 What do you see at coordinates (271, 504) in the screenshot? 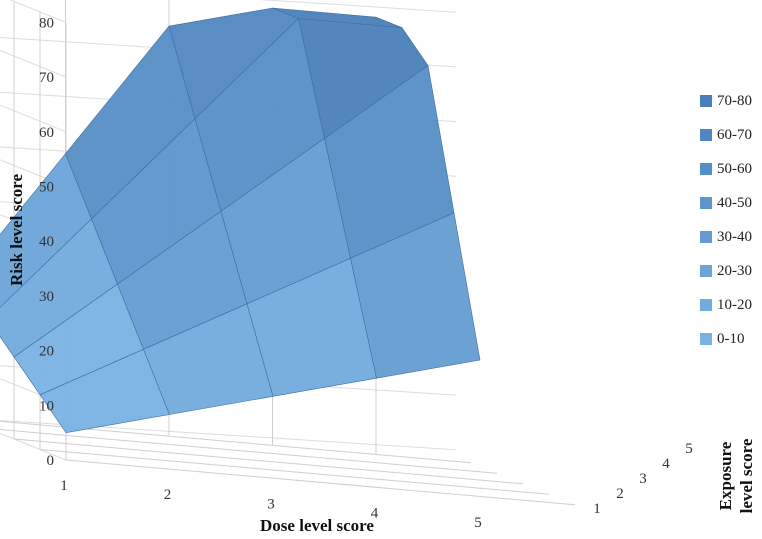
I see `x-tick-label: 3` at bounding box center [271, 504].